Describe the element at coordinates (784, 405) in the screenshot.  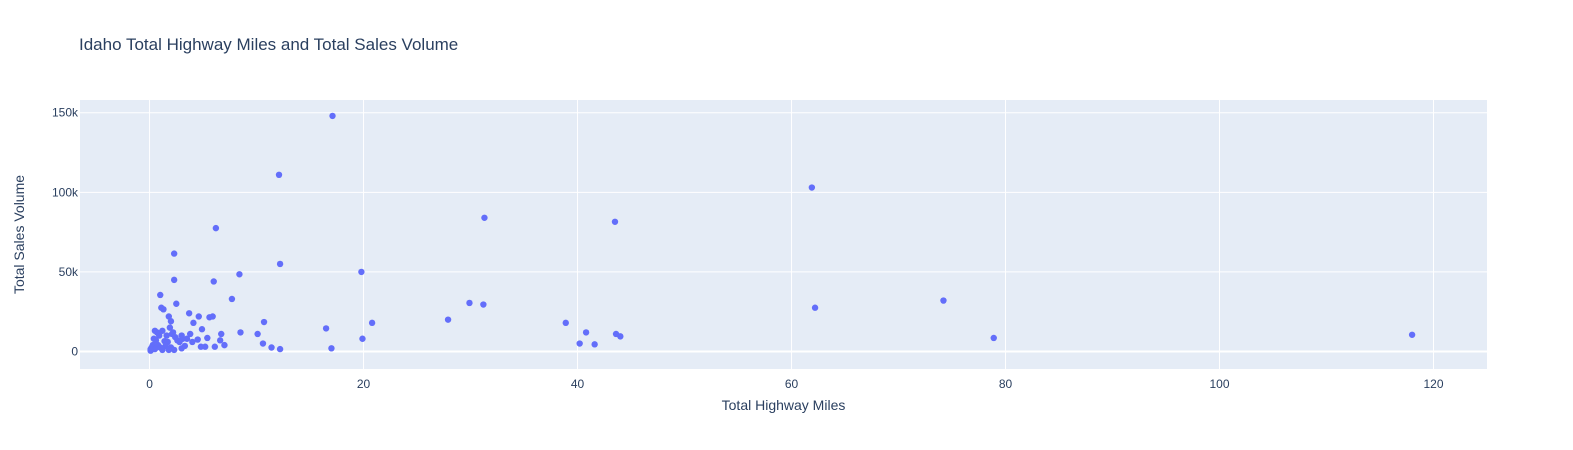
I see `x-axis-title: Total Highway Miles` at that location.